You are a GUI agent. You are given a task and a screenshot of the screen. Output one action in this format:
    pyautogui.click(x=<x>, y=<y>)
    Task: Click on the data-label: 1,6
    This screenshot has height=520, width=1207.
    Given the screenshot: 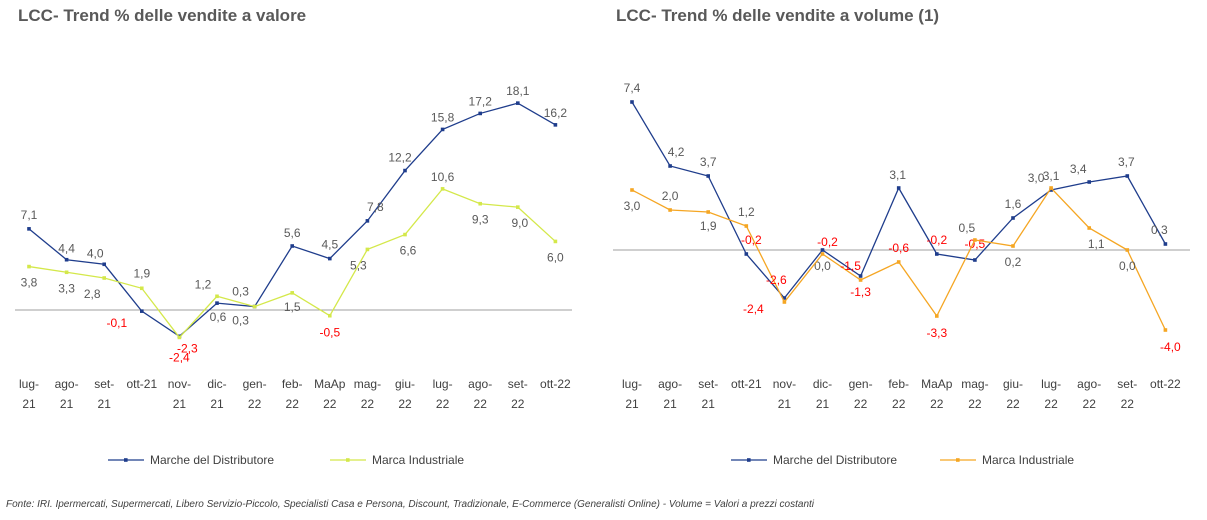 What is the action you would take?
    pyautogui.click(x=1013, y=204)
    